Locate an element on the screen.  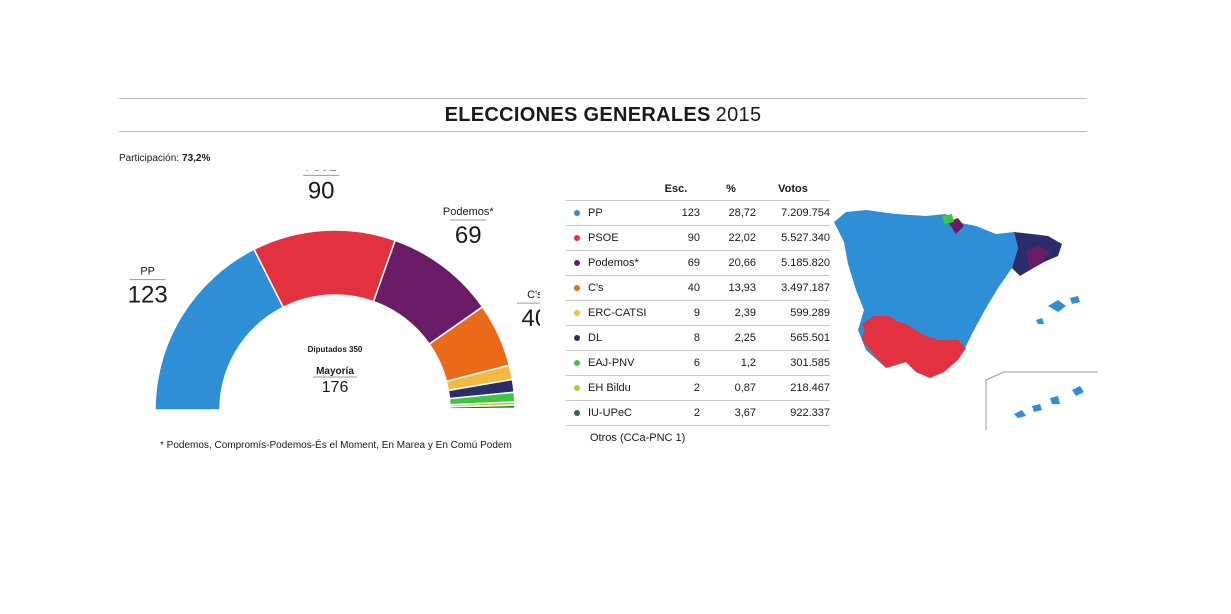
header-esc: Esc. is located at coordinates (676, 189).